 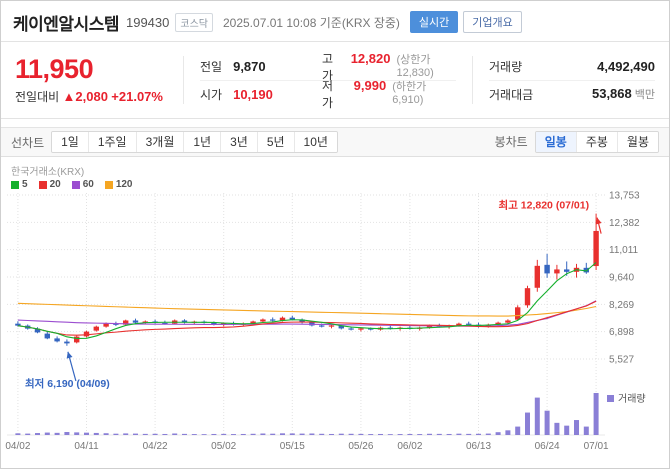 I want to click on chart-toolbar: 선차트 1일 1주일 3개월 1년 3년 5년 10년 봉차트 일봉 주봉 월봉, so click(x=335, y=142).